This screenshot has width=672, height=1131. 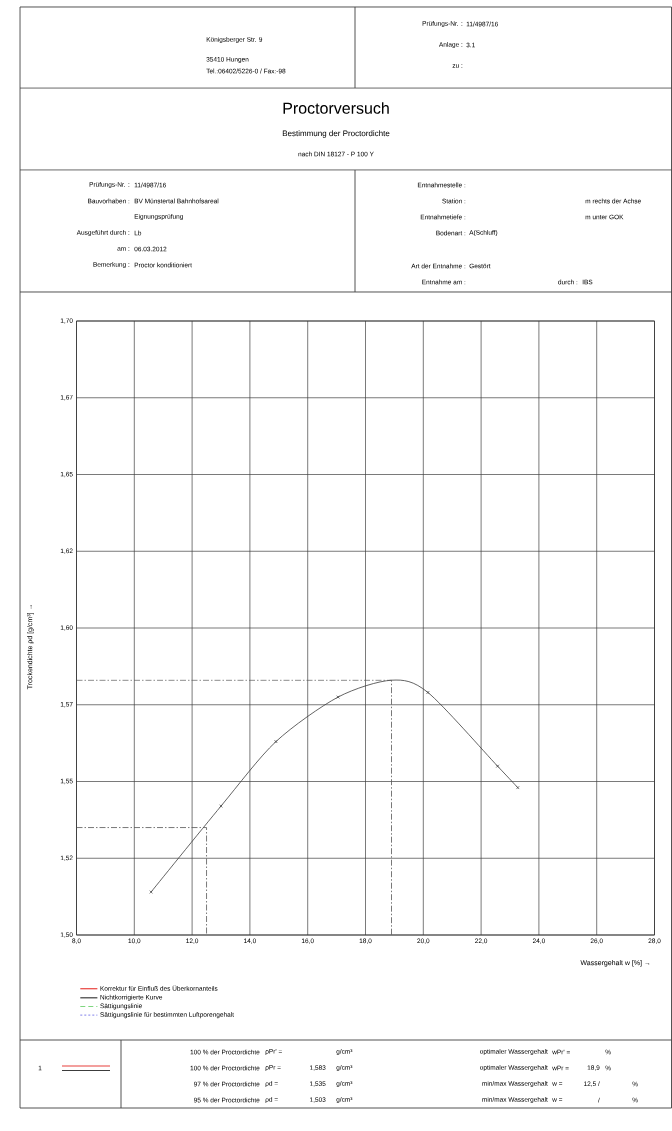 What do you see at coordinates (336, 108) in the screenshot?
I see `chart-title: Proctorversuch` at bounding box center [336, 108].